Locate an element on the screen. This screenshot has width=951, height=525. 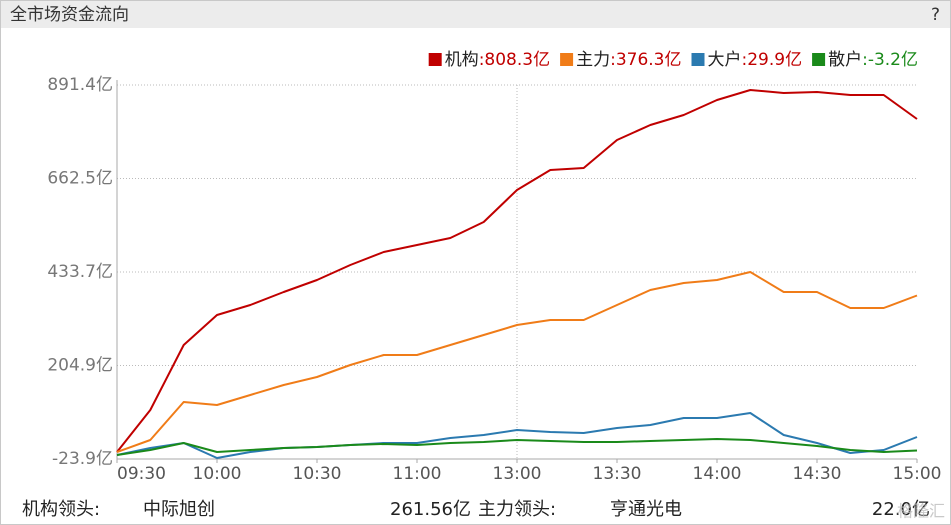
legend-value: :376.3亿 is located at coordinates (645, 60).